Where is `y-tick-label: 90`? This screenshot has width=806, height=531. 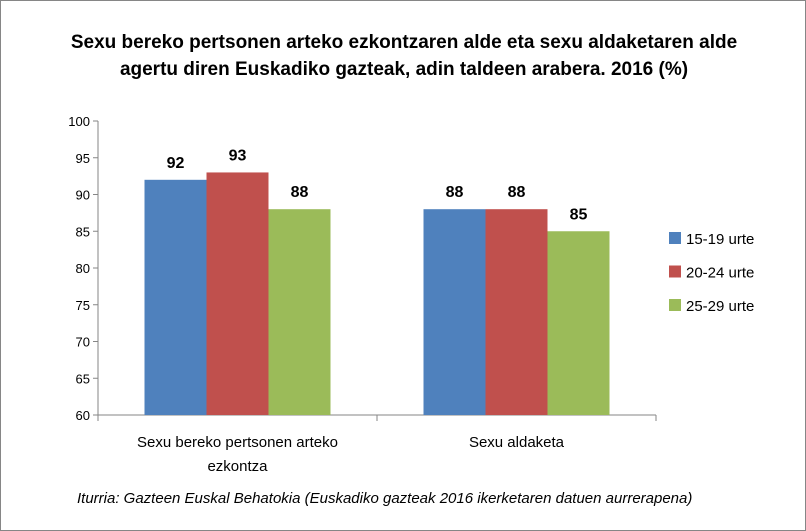
y-tick-label: 90 is located at coordinates (83, 195).